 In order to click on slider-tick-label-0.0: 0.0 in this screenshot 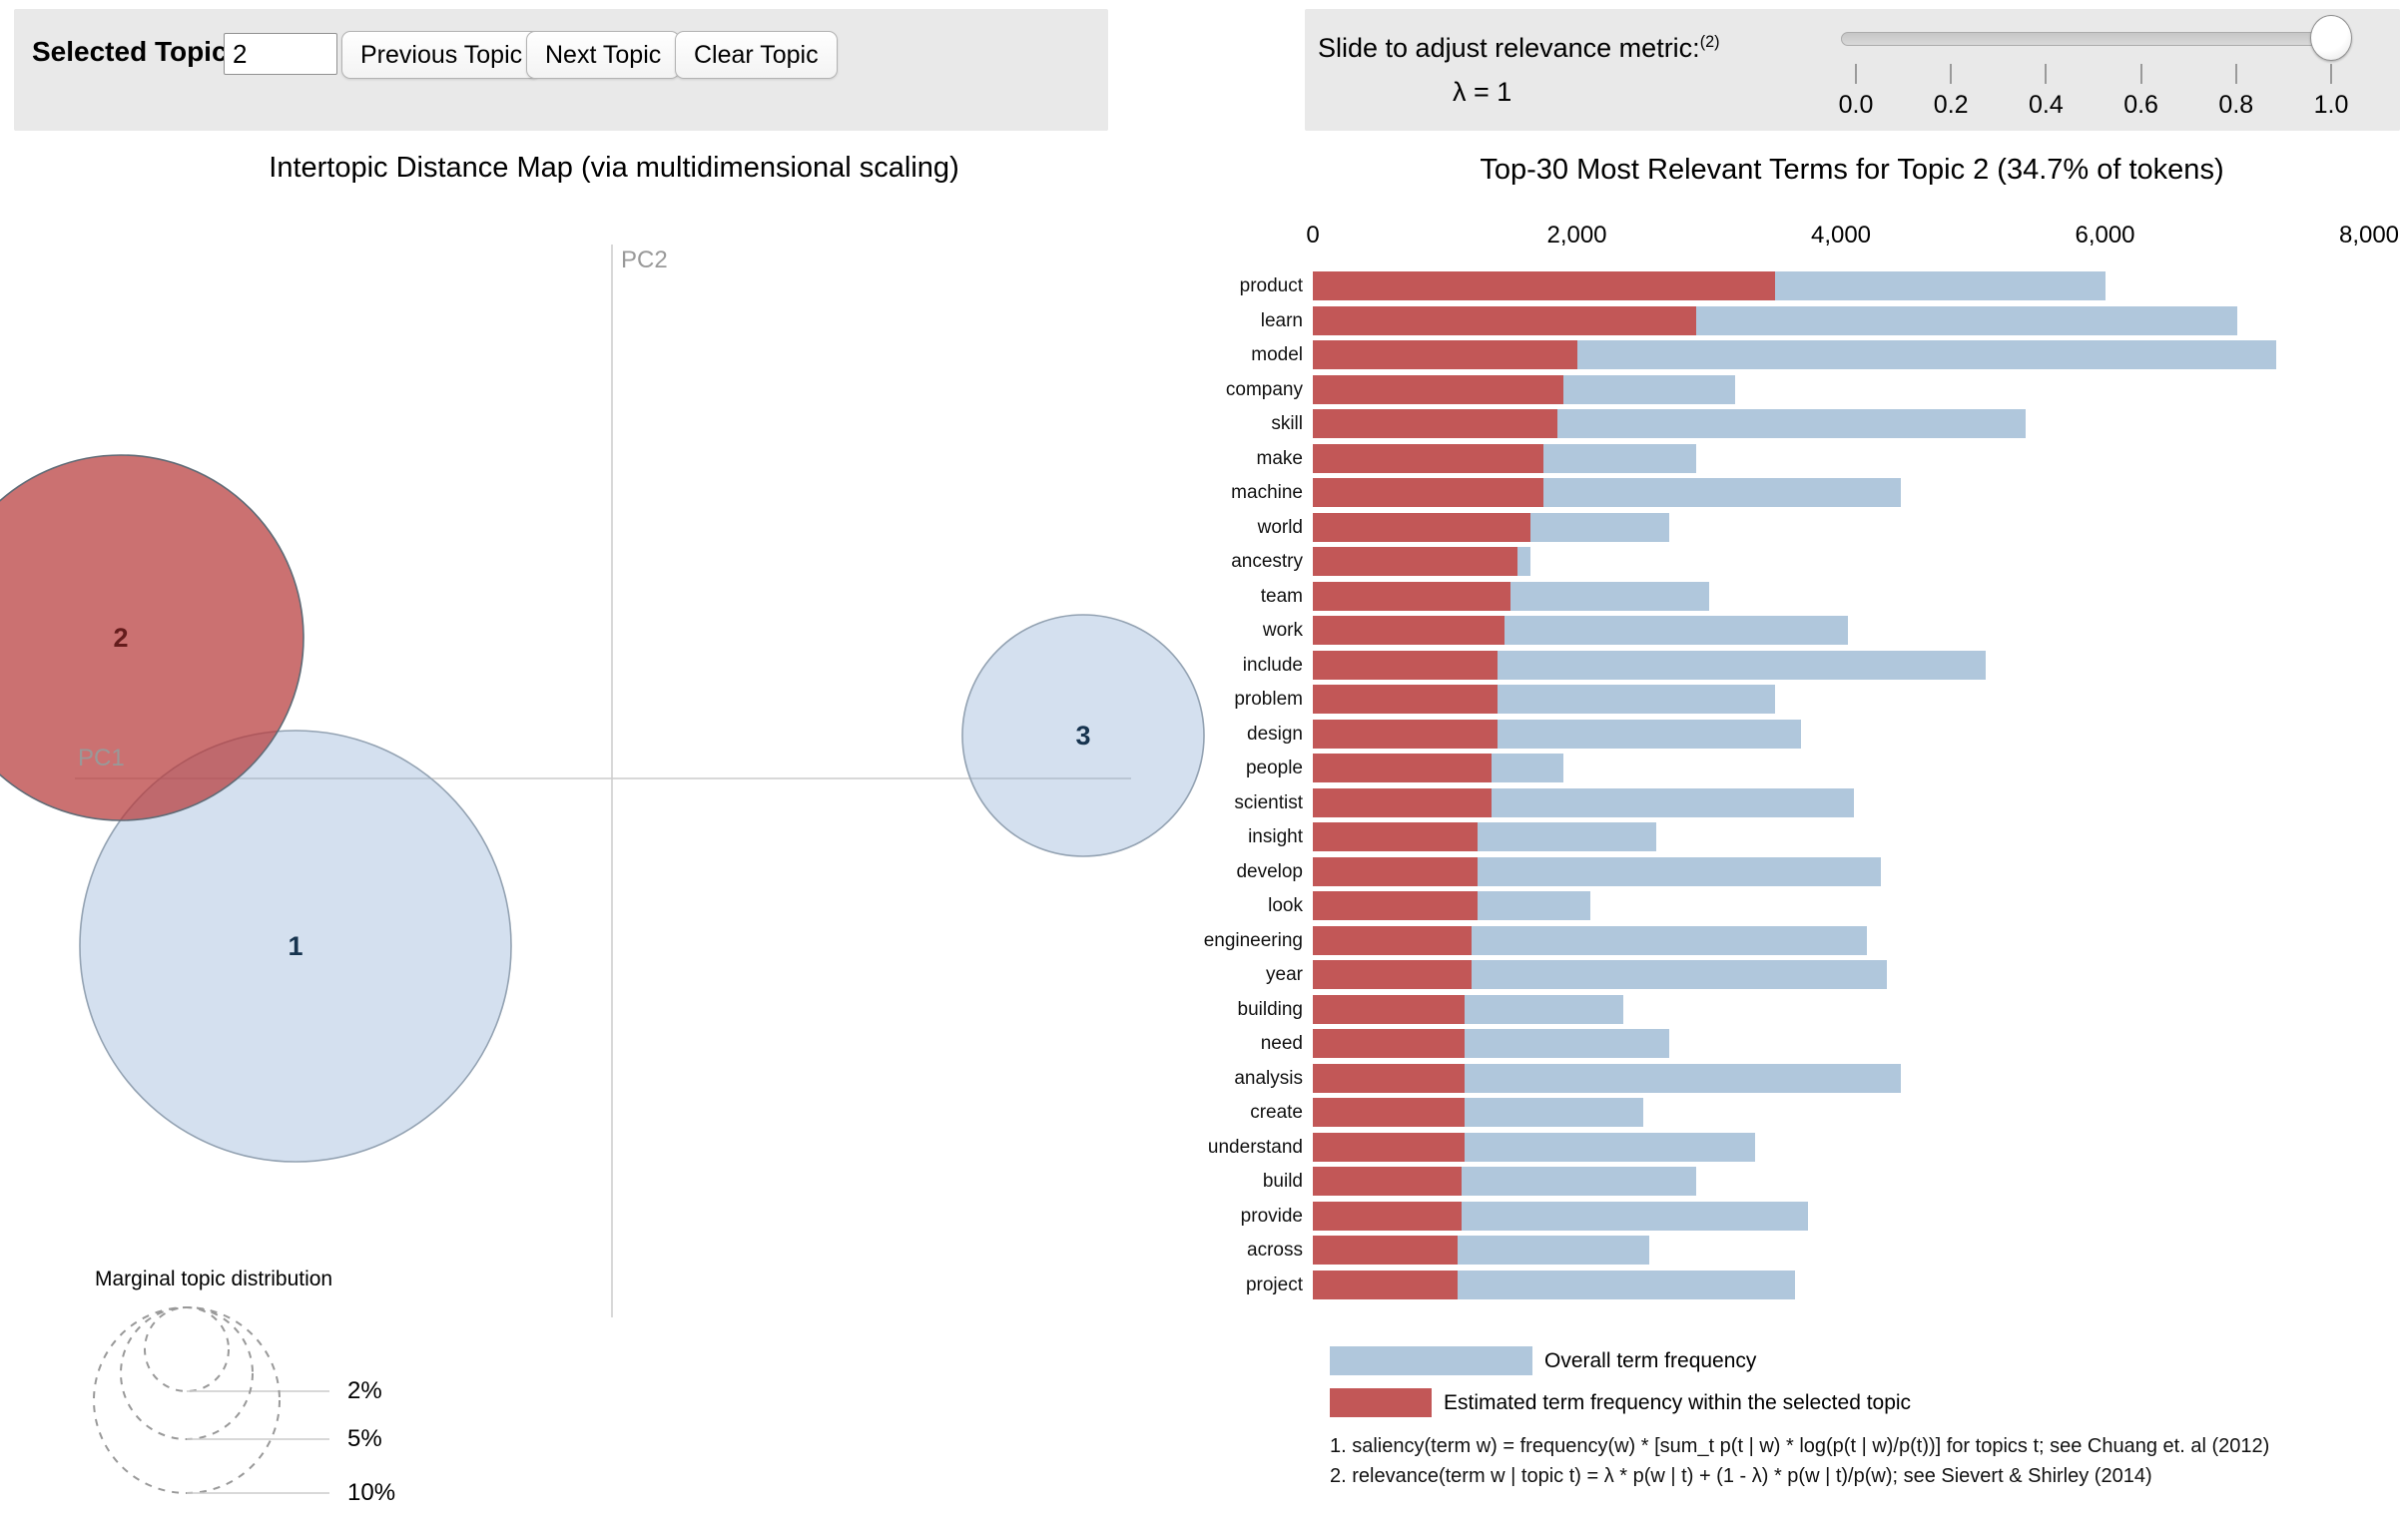, I will do `click(1856, 105)`.